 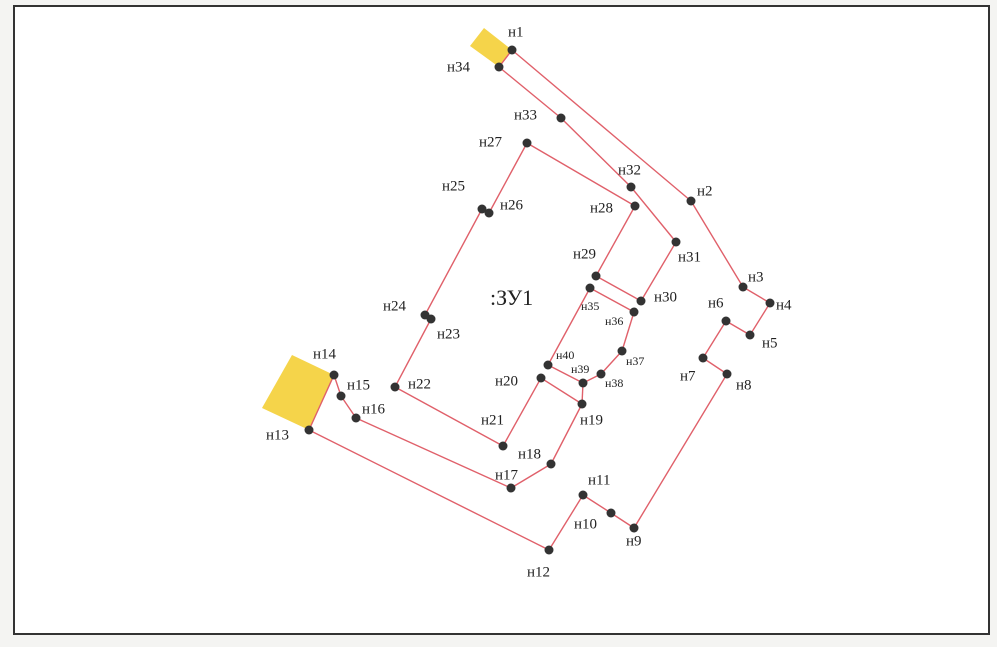 I want to click on point-label: н11, so click(x=599, y=480).